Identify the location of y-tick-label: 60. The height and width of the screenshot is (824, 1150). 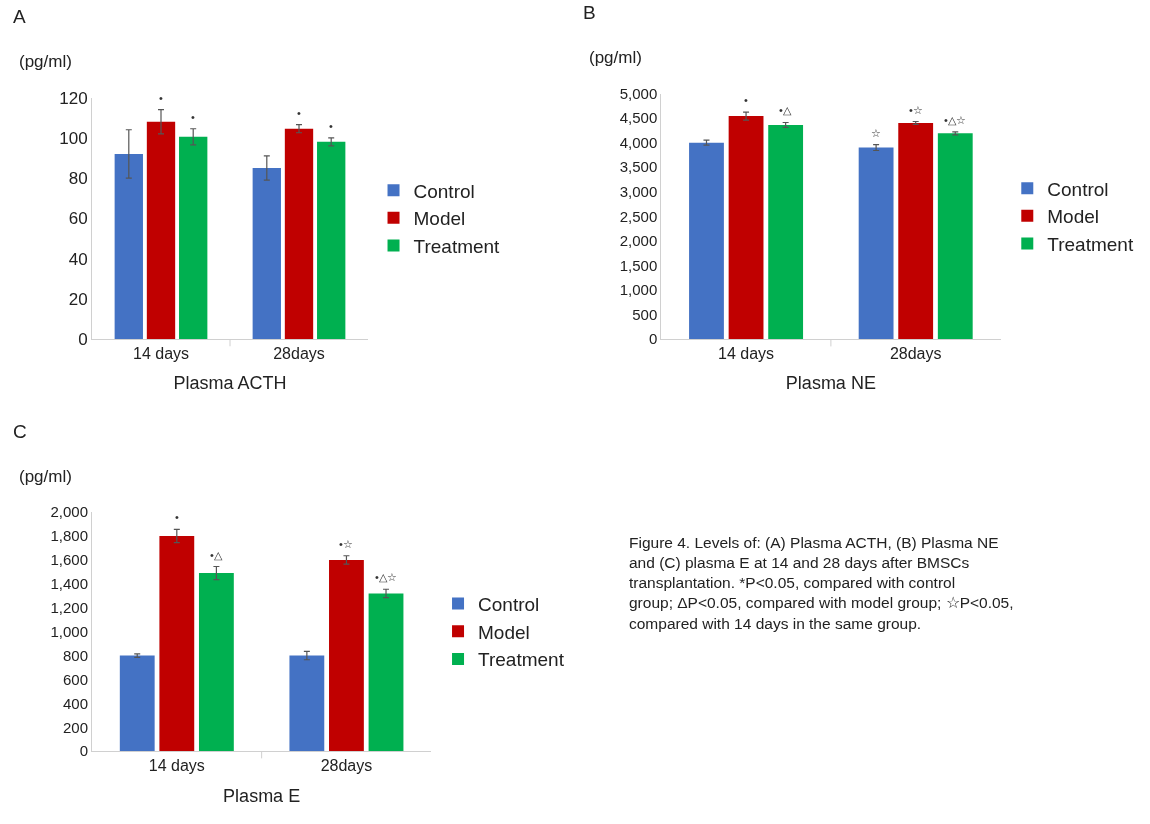
(78, 219).